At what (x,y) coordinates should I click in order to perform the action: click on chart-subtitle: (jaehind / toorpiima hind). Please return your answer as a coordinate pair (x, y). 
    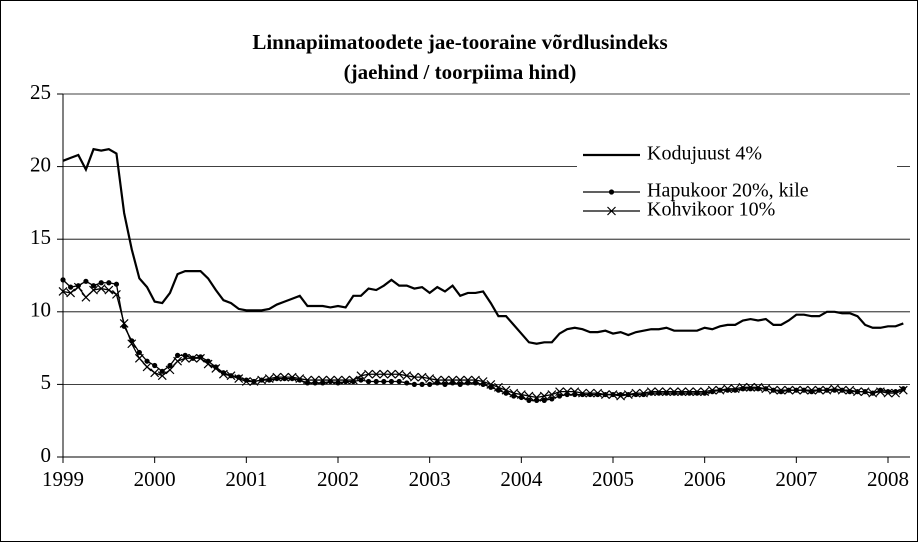
    Looking at the image, I should click on (460, 72).